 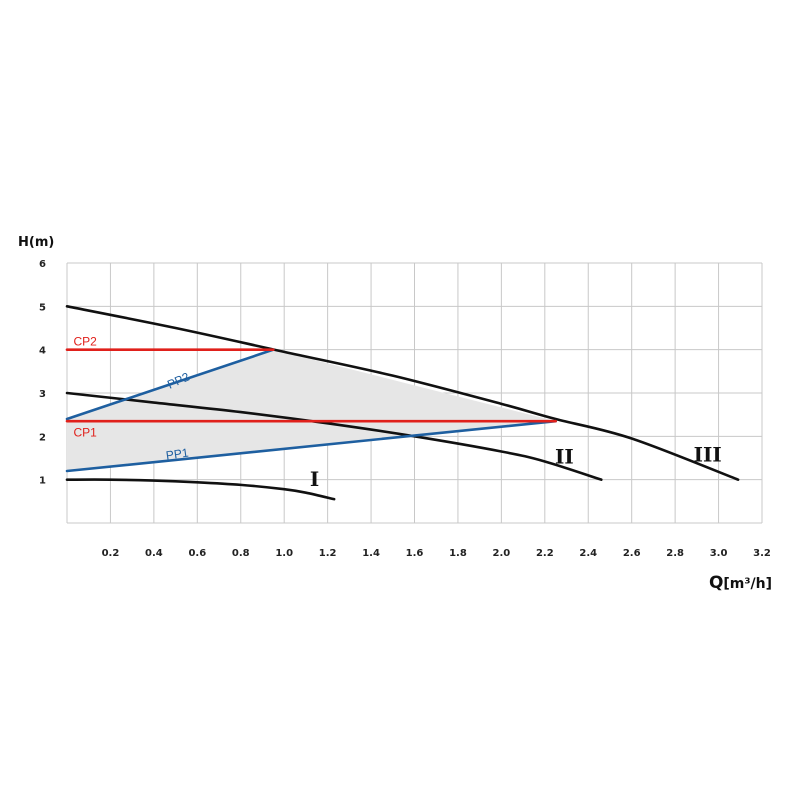 I want to click on series-label-ii: II, so click(x=564, y=457).